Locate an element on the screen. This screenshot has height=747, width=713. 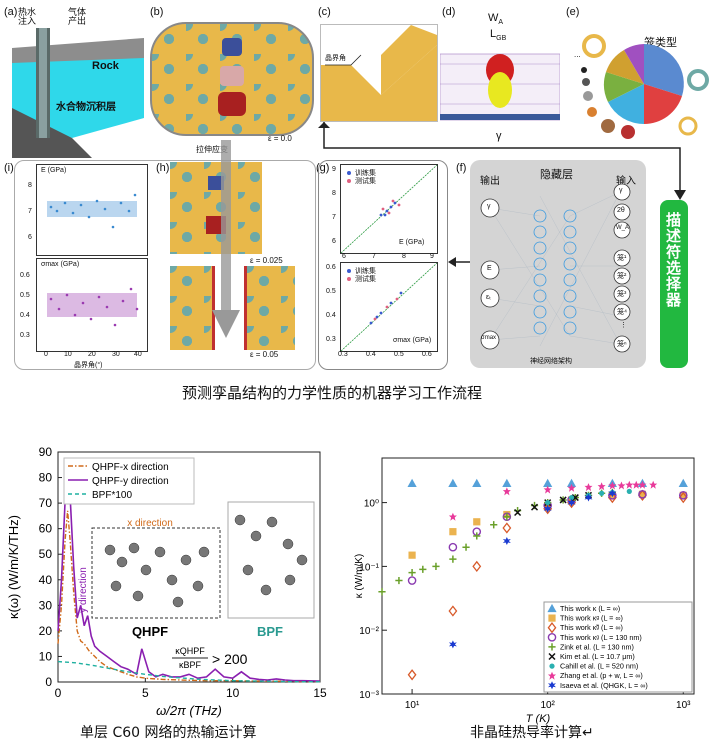
neural-network-diagram is located at coordinates (555, 268).